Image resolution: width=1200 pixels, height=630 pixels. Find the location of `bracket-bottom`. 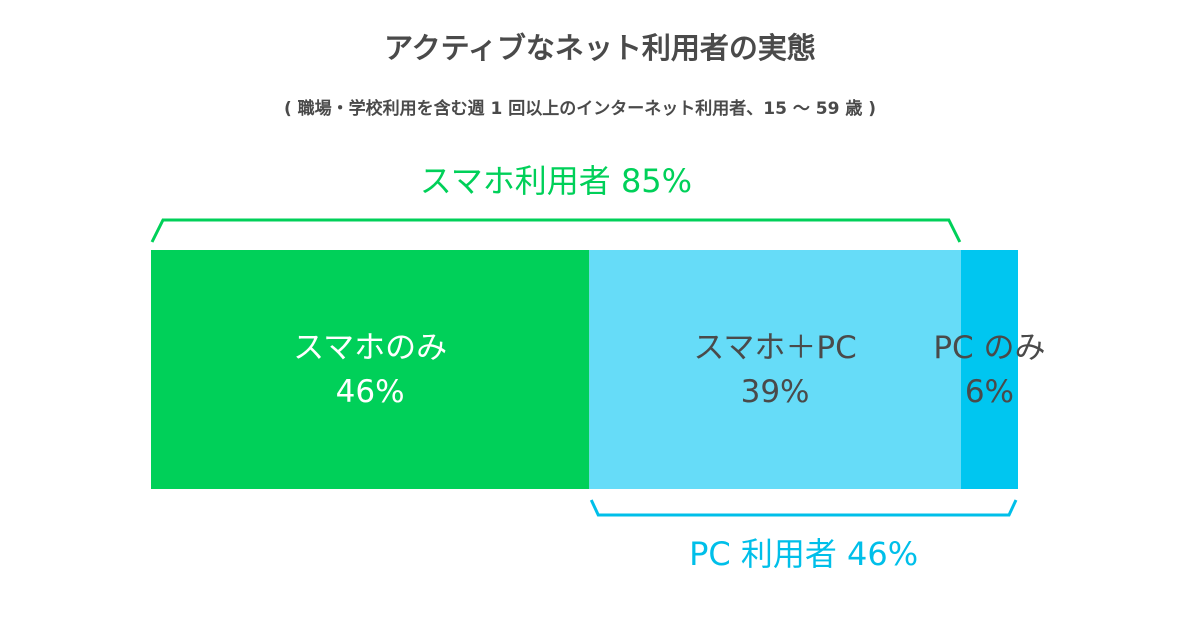

bracket-bottom is located at coordinates (803, 508).